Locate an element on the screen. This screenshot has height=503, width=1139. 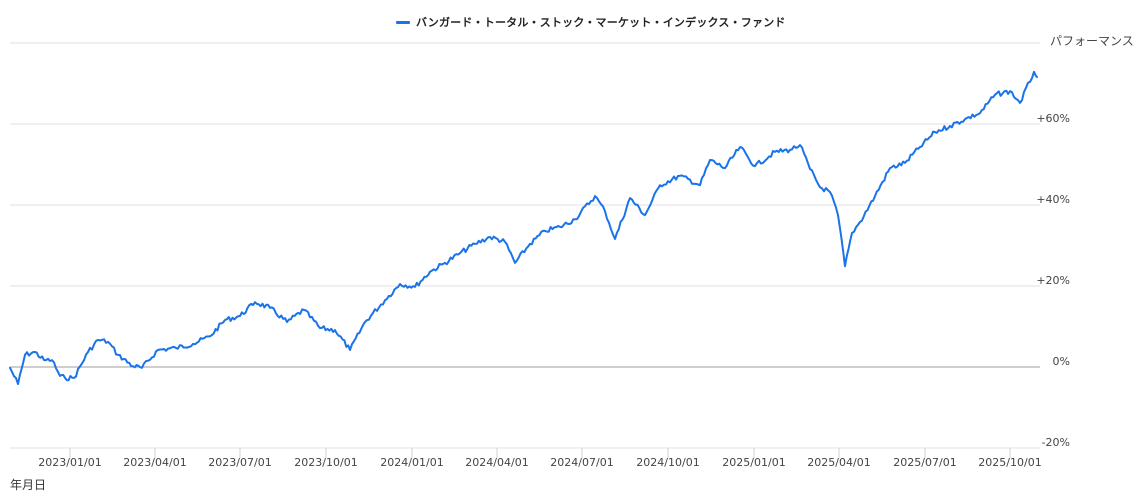
legend: バンガード・トータル・ストック・マーケット・インデックス・ファンド is located at coordinates (591, 22).